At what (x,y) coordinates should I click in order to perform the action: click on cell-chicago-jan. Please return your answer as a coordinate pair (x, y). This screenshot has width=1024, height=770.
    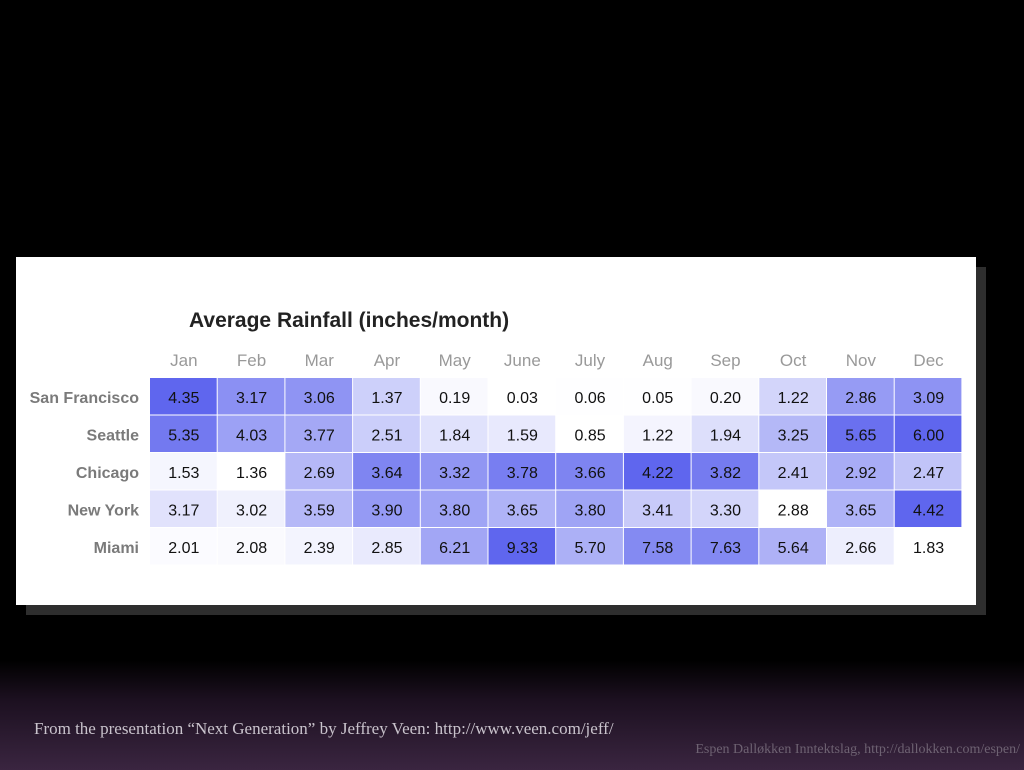
    Looking at the image, I should click on (183, 471).